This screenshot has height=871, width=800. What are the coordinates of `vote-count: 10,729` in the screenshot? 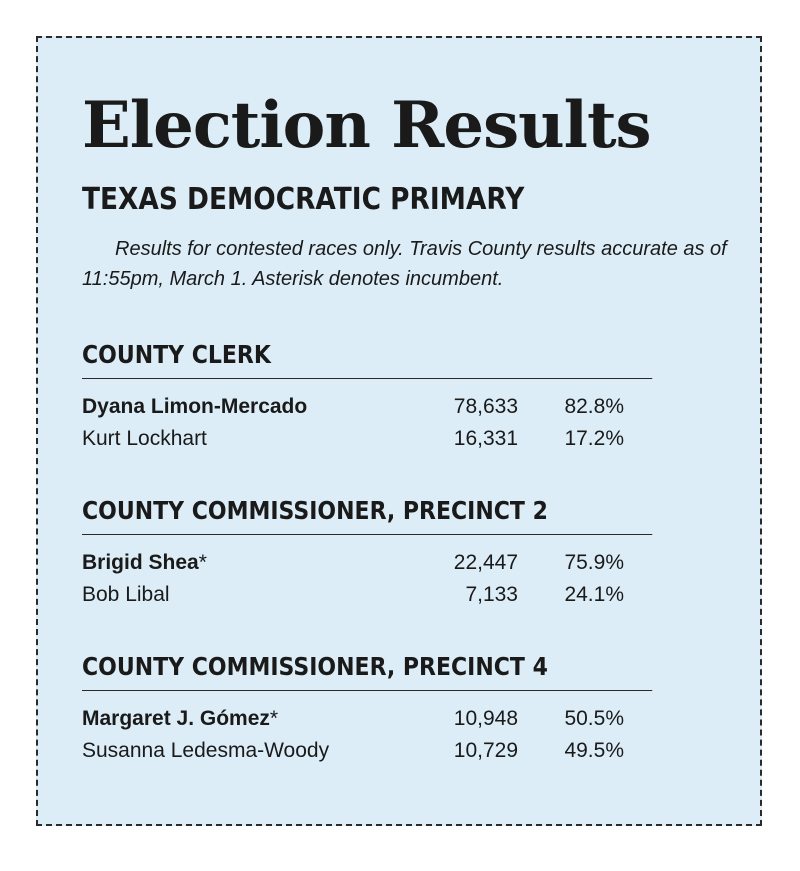 It's located at (485, 750).